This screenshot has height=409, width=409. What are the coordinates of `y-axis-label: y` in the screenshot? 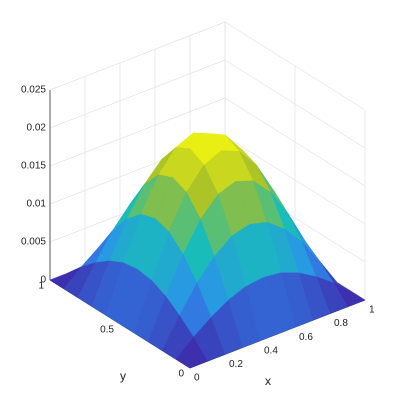 It's located at (123, 376).